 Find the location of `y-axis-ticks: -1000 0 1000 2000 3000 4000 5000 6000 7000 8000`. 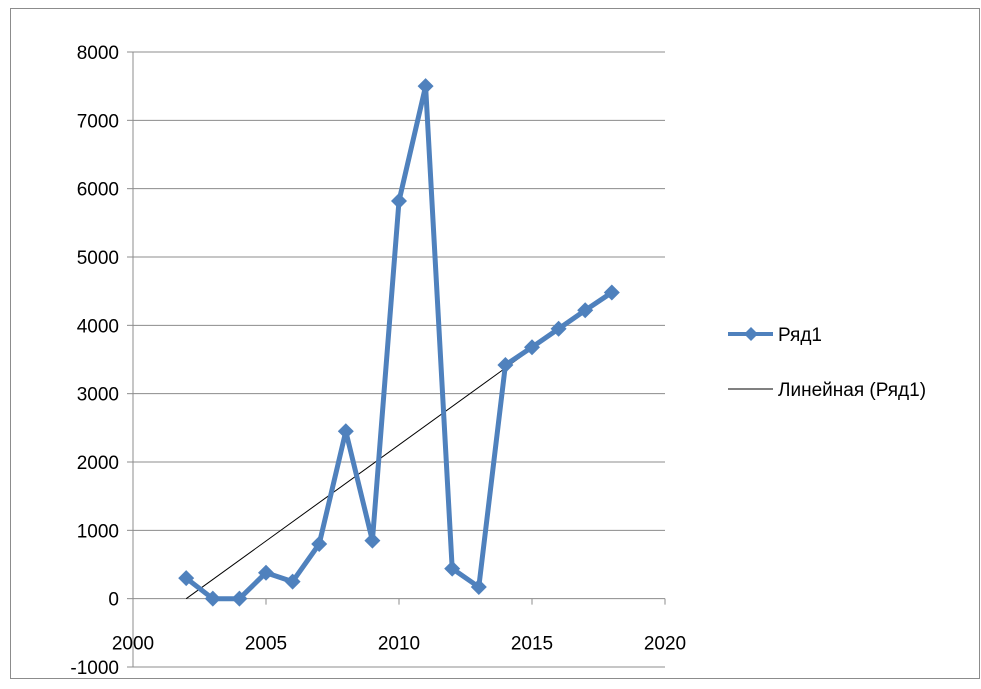

y-axis-ticks: -1000 0 1000 2000 3000 4000 5000 6000 7000 8000 is located at coordinates (101, 361).